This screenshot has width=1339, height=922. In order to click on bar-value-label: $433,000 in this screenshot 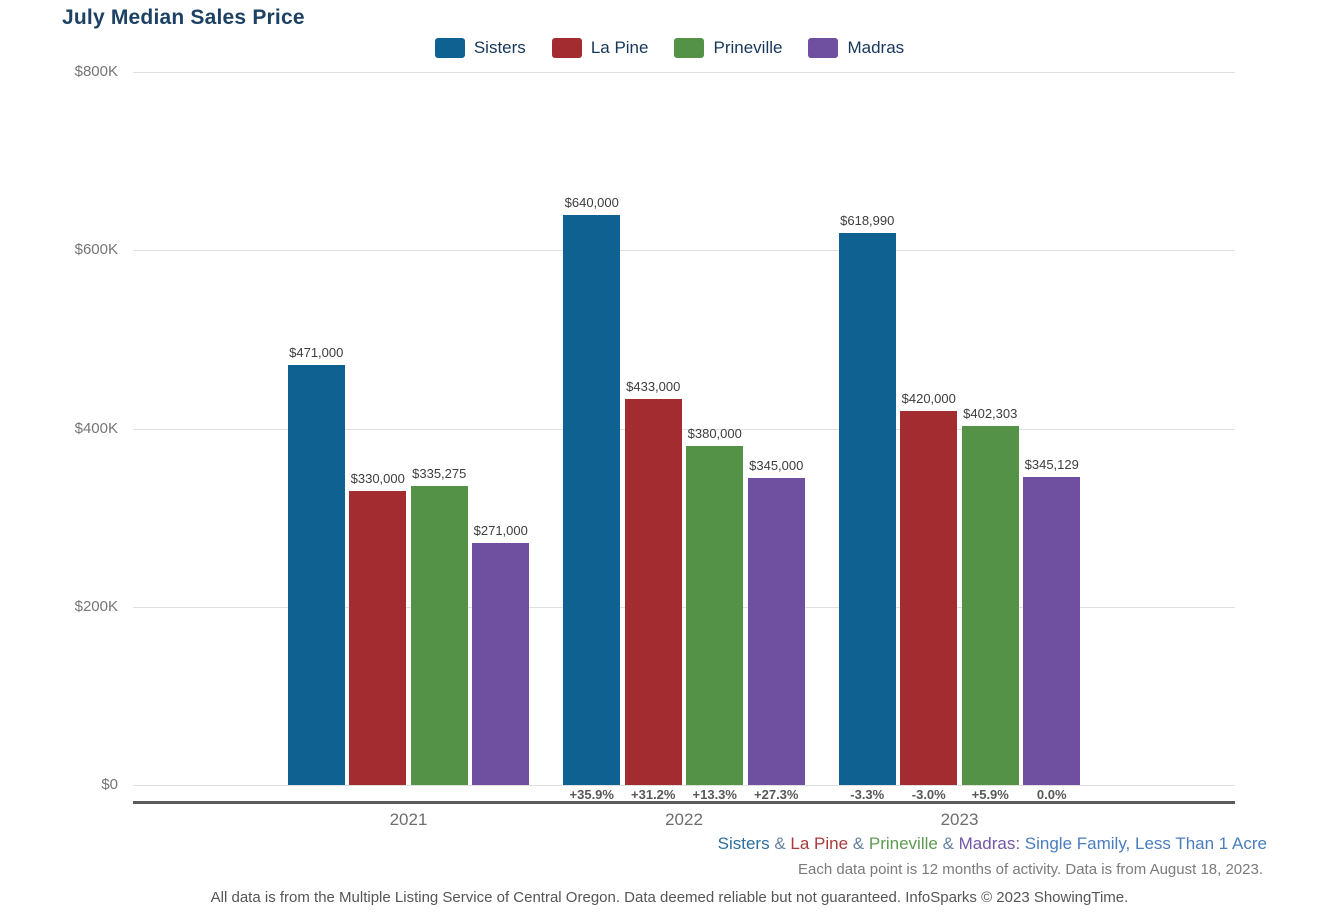, I will do `click(653, 387)`.